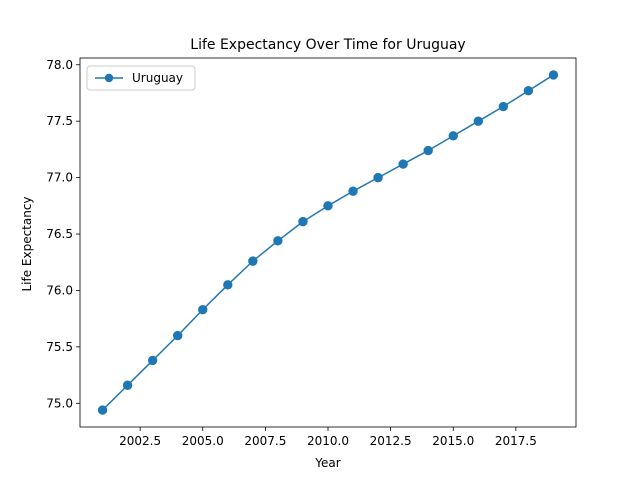 Image resolution: width=640 pixels, height=480 pixels. Describe the element at coordinates (203, 441) in the screenshot. I see `x-tick-label: 2005.0` at that location.